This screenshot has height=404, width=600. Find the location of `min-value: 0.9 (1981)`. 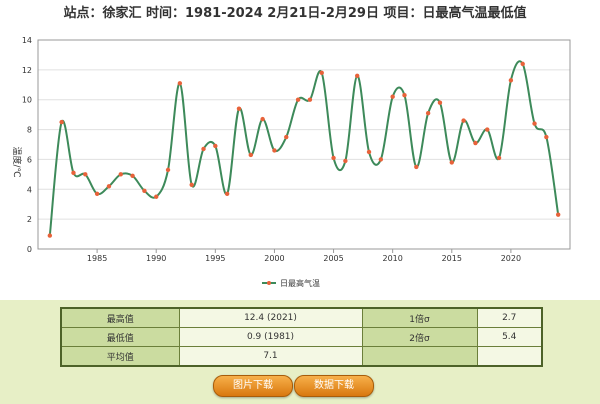

min-value: 0.9 (1981) is located at coordinates (270, 337).